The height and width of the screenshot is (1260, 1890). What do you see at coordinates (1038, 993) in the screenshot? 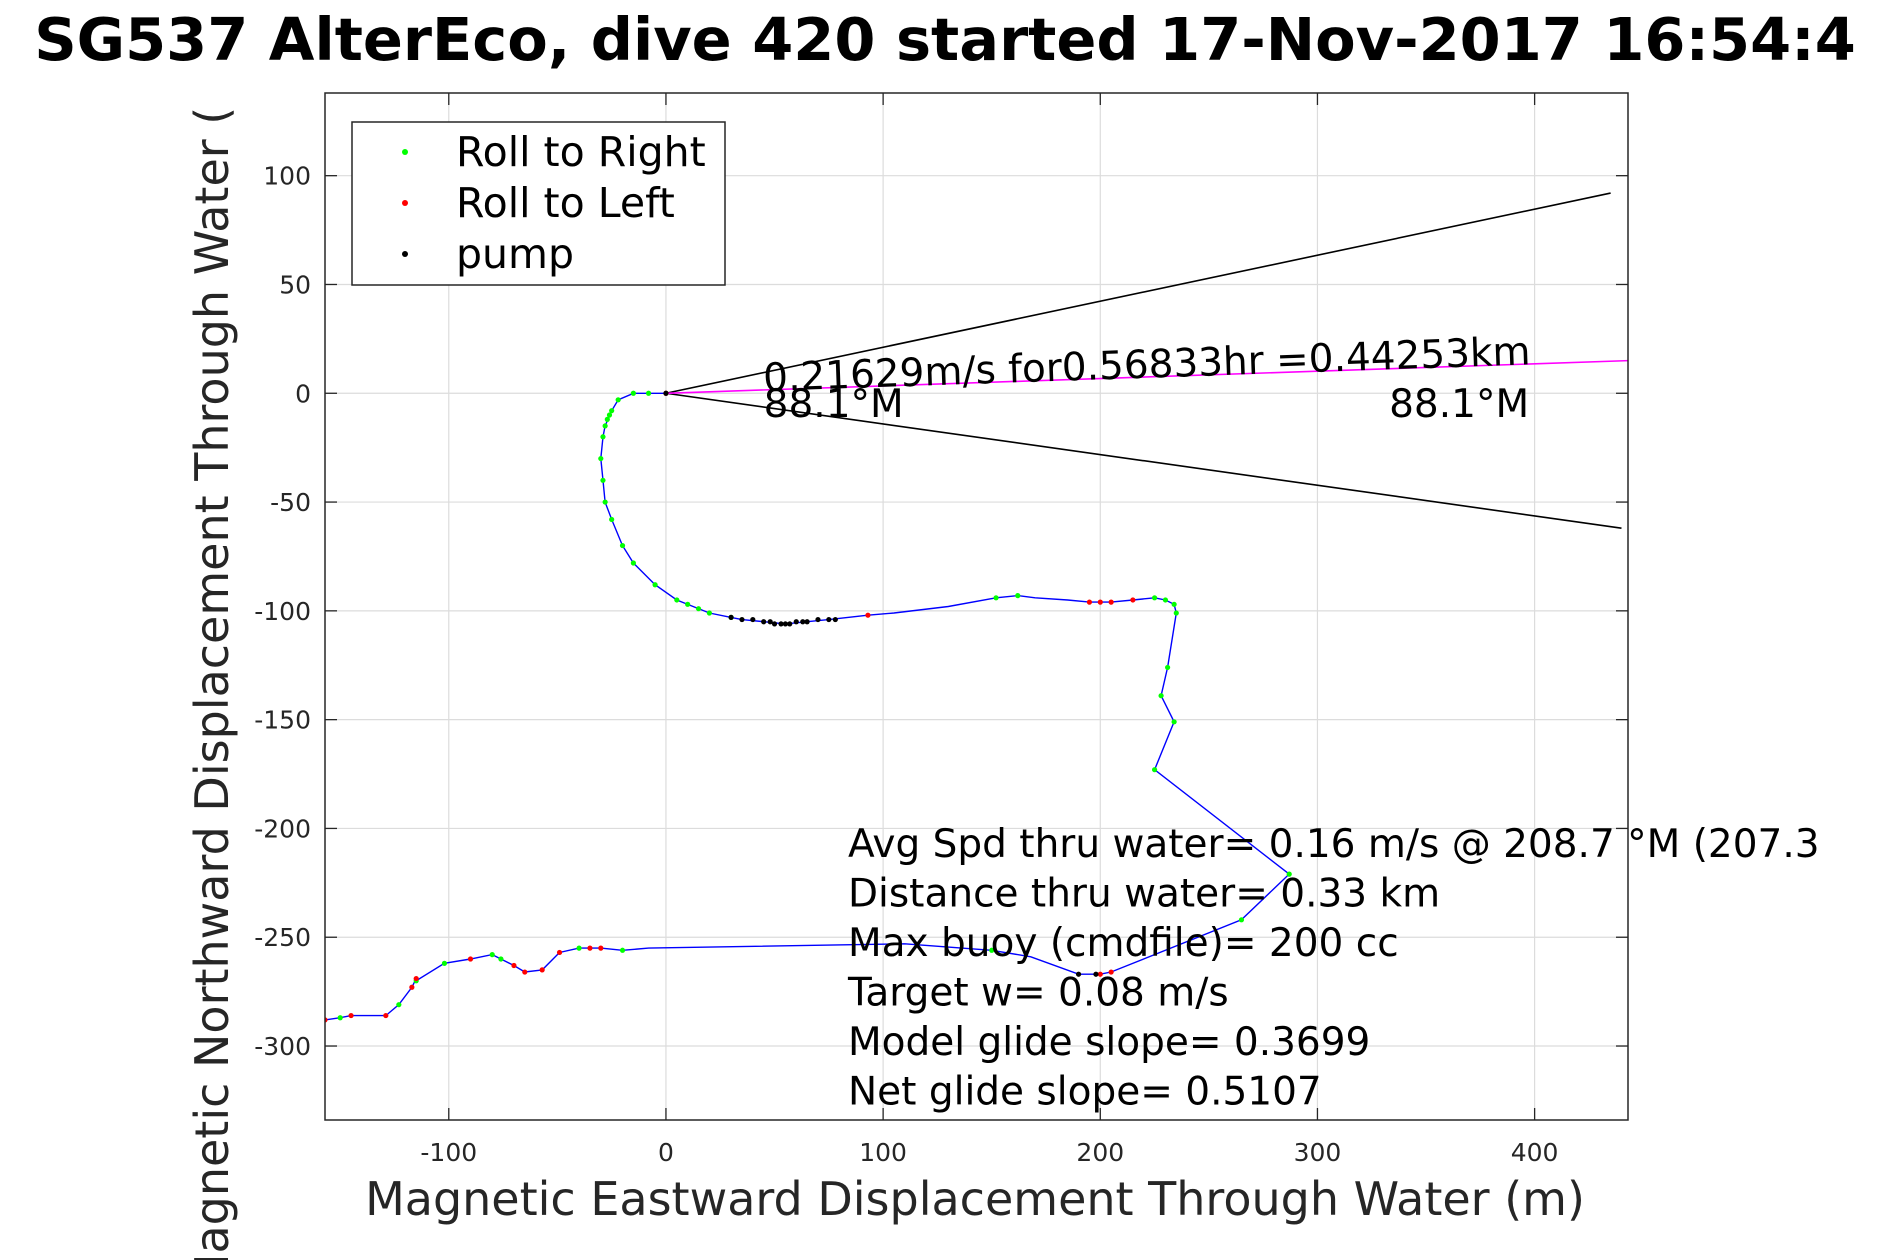
I see `dive-stat-line: Target w= 0.08 m/s` at bounding box center [1038, 993].